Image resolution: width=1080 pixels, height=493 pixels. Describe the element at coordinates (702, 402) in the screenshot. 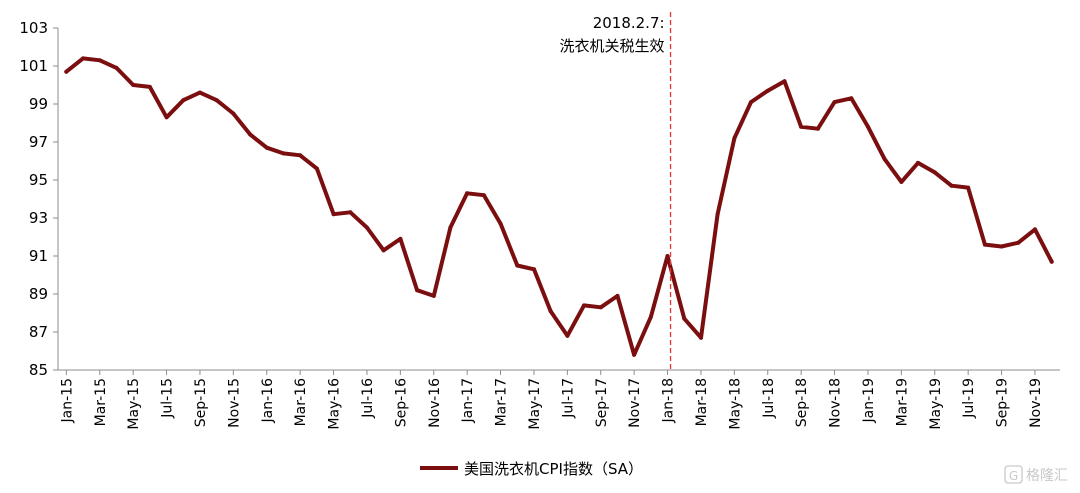

I see `x-tick-label: Mar-18` at that location.